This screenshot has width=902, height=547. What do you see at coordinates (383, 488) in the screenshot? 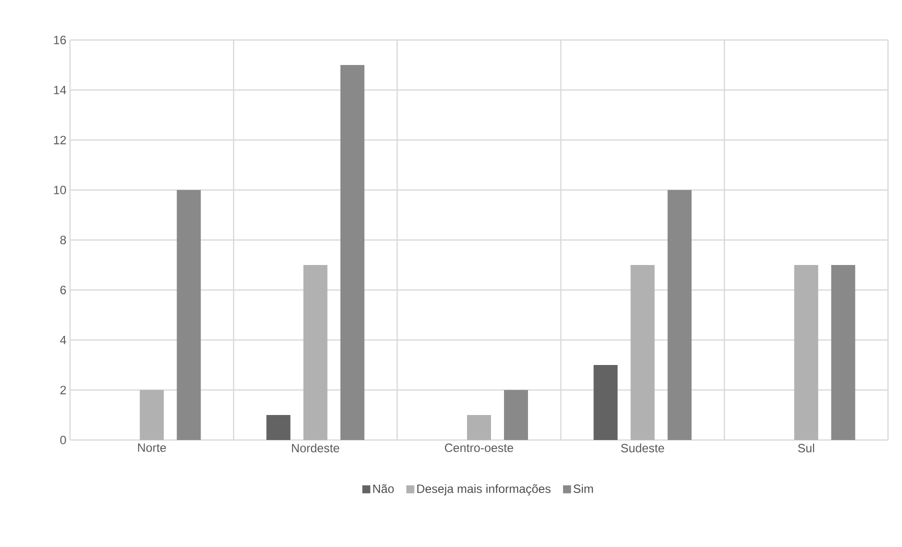
I see `legend-label: Não` at bounding box center [383, 488].